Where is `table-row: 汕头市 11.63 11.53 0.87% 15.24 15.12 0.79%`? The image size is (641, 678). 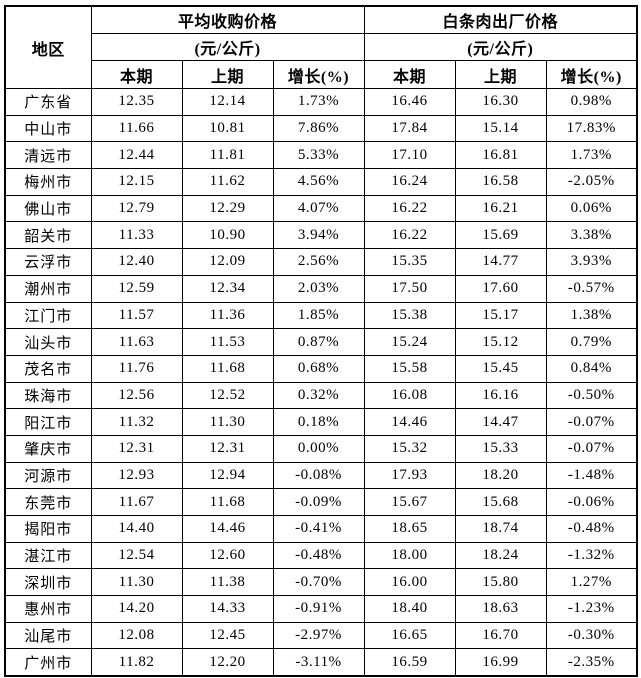
table-row: 汕头市 11.63 11.53 0.87% 15.24 15.12 0.79% is located at coordinates (321, 342).